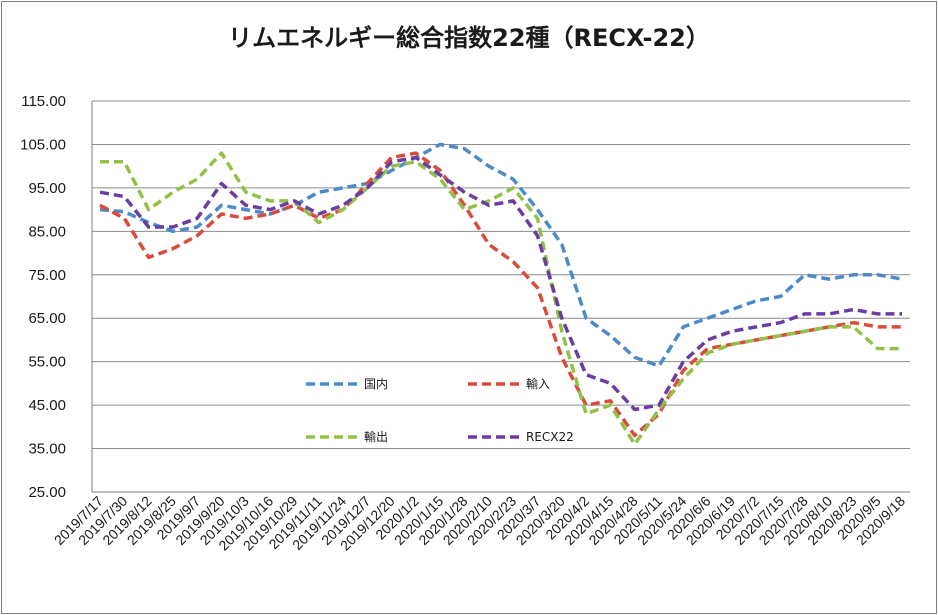 This screenshot has height=615, width=938. Describe the element at coordinates (47, 231) in the screenshot. I see `y-tick-label: 85.00` at that location.